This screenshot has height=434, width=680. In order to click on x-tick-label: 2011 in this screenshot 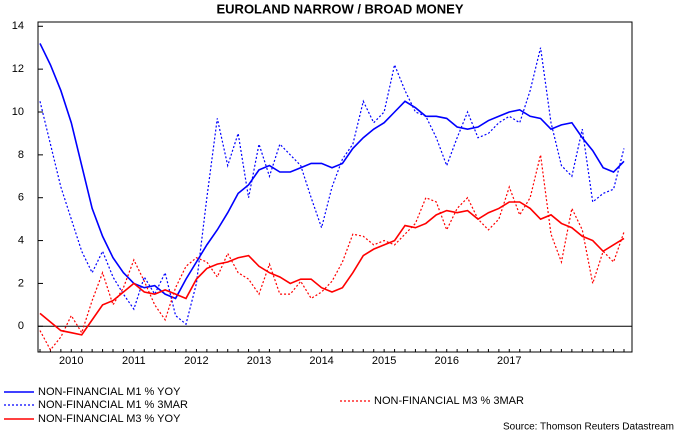, I will do `click(134, 361)`.